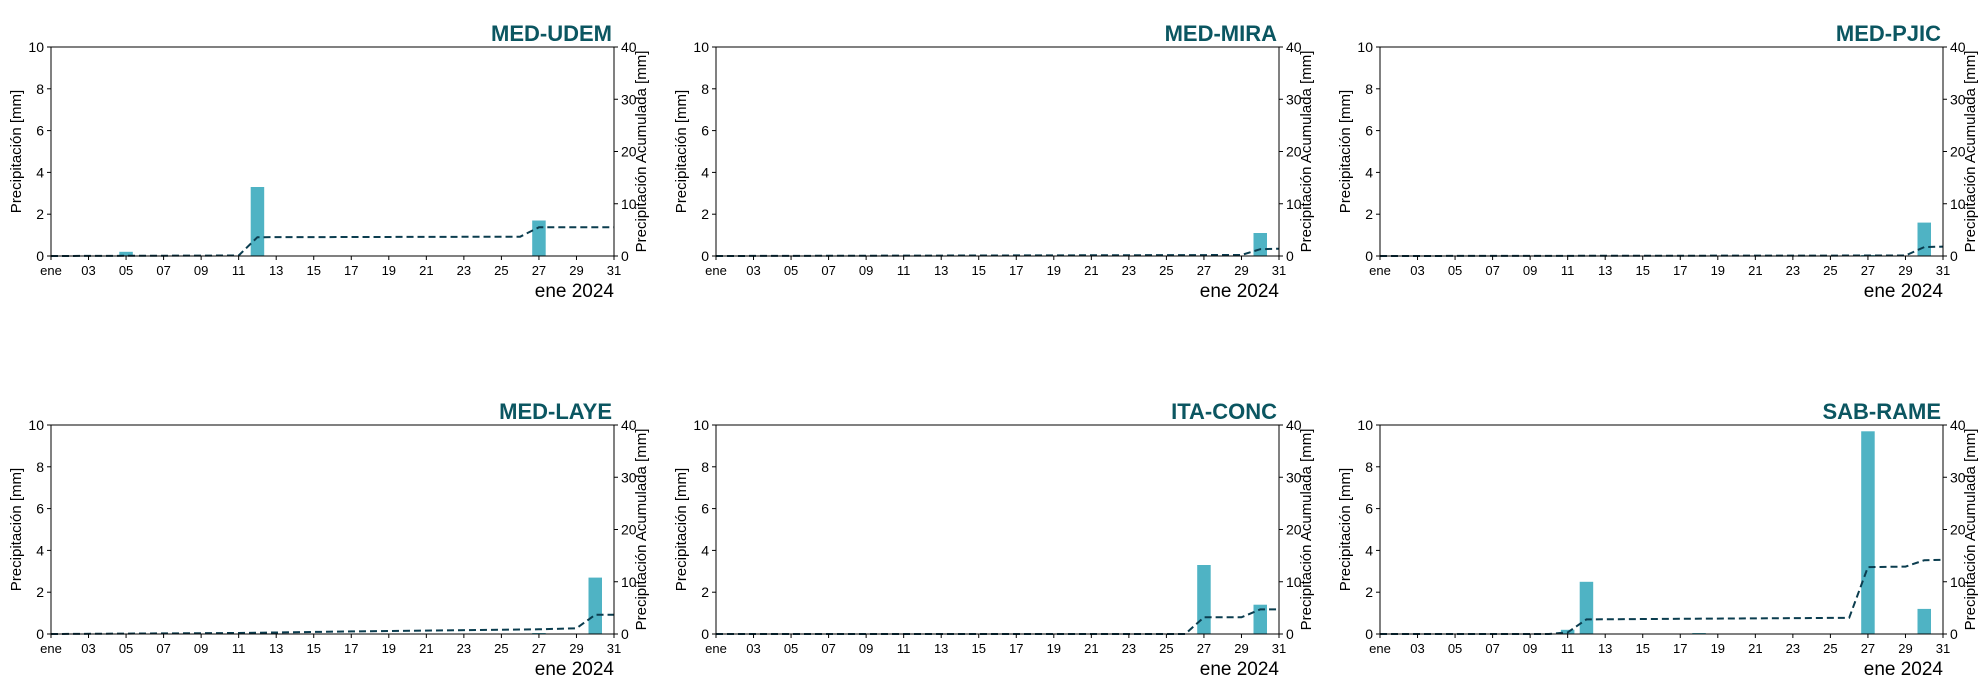 The width and height of the screenshot is (1988, 685). What do you see at coordinates (941, 648) in the screenshot?
I see `x-tick-label: 13` at bounding box center [941, 648].